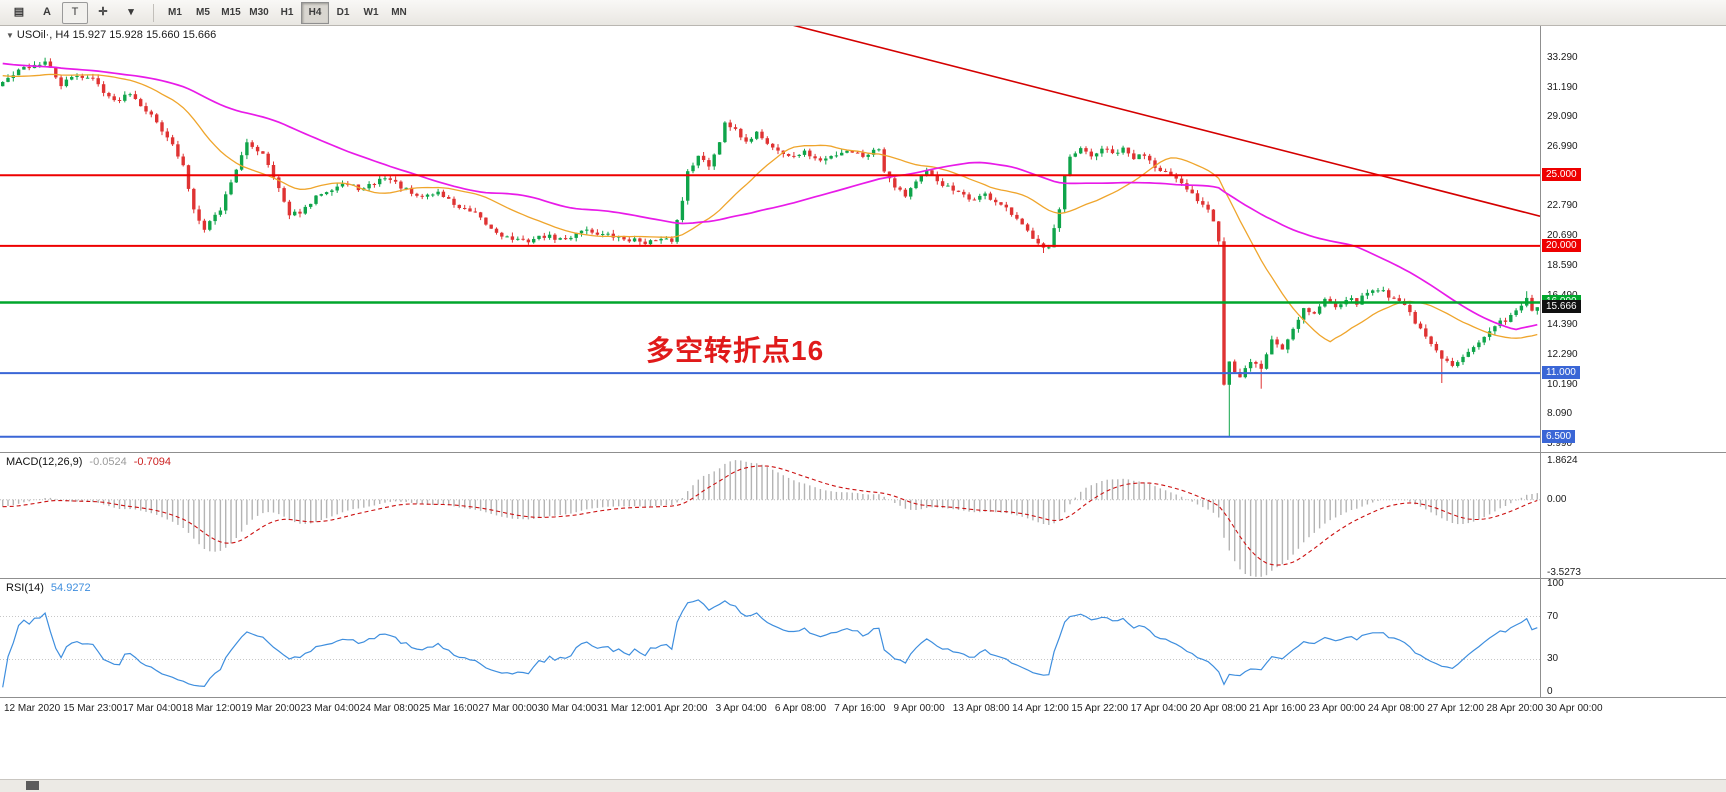 Image resolution: width=1726 pixels, height=792 pixels. What do you see at coordinates (47, 11) in the screenshot?
I see `annotation-a-button: A` at bounding box center [47, 11].